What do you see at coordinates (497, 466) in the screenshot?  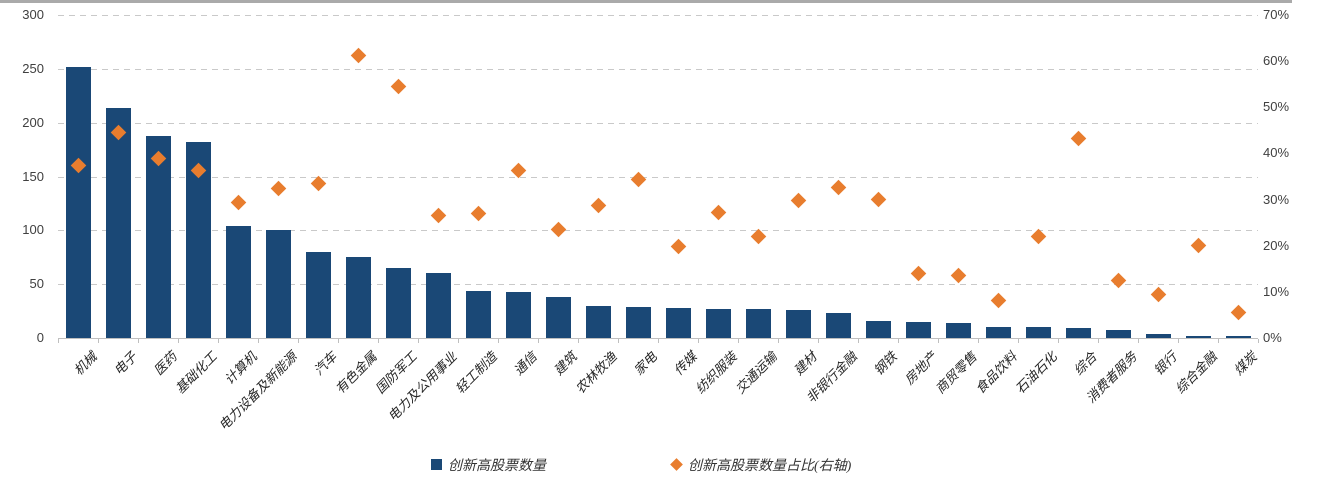 I see `legend-label: 创新高股票数量` at bounding box center [497, 466].